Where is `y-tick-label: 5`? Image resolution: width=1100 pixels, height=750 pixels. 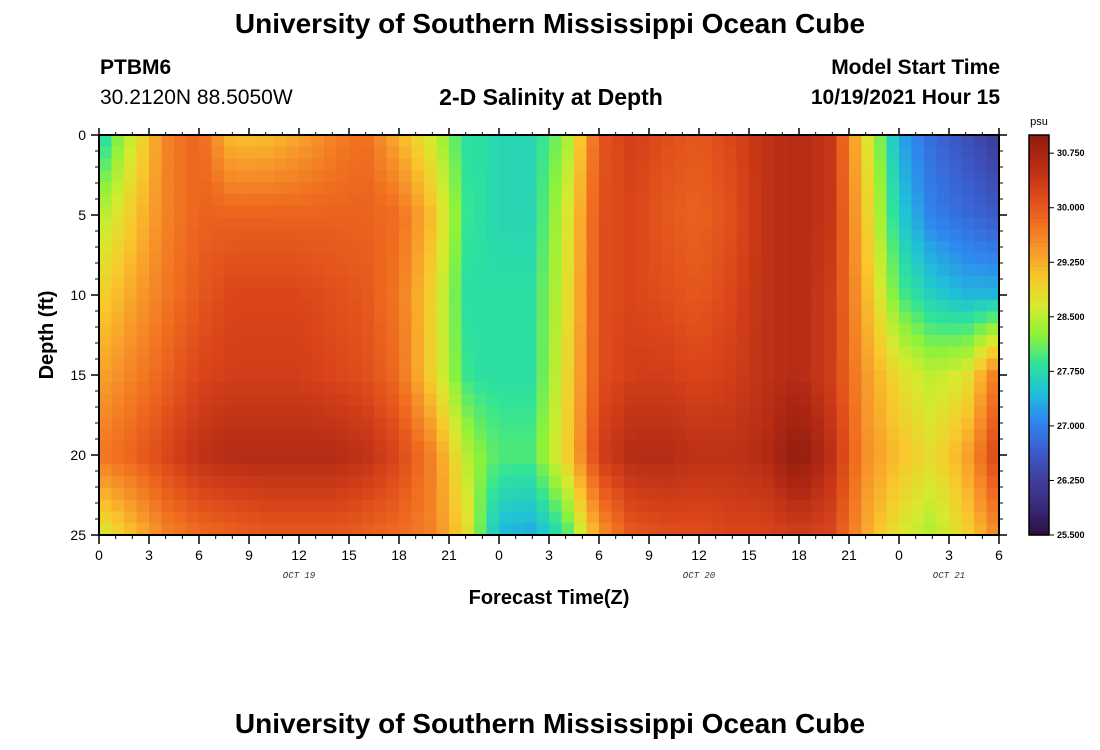
y-tick-label: 5 is located at coordinates (82, 215).